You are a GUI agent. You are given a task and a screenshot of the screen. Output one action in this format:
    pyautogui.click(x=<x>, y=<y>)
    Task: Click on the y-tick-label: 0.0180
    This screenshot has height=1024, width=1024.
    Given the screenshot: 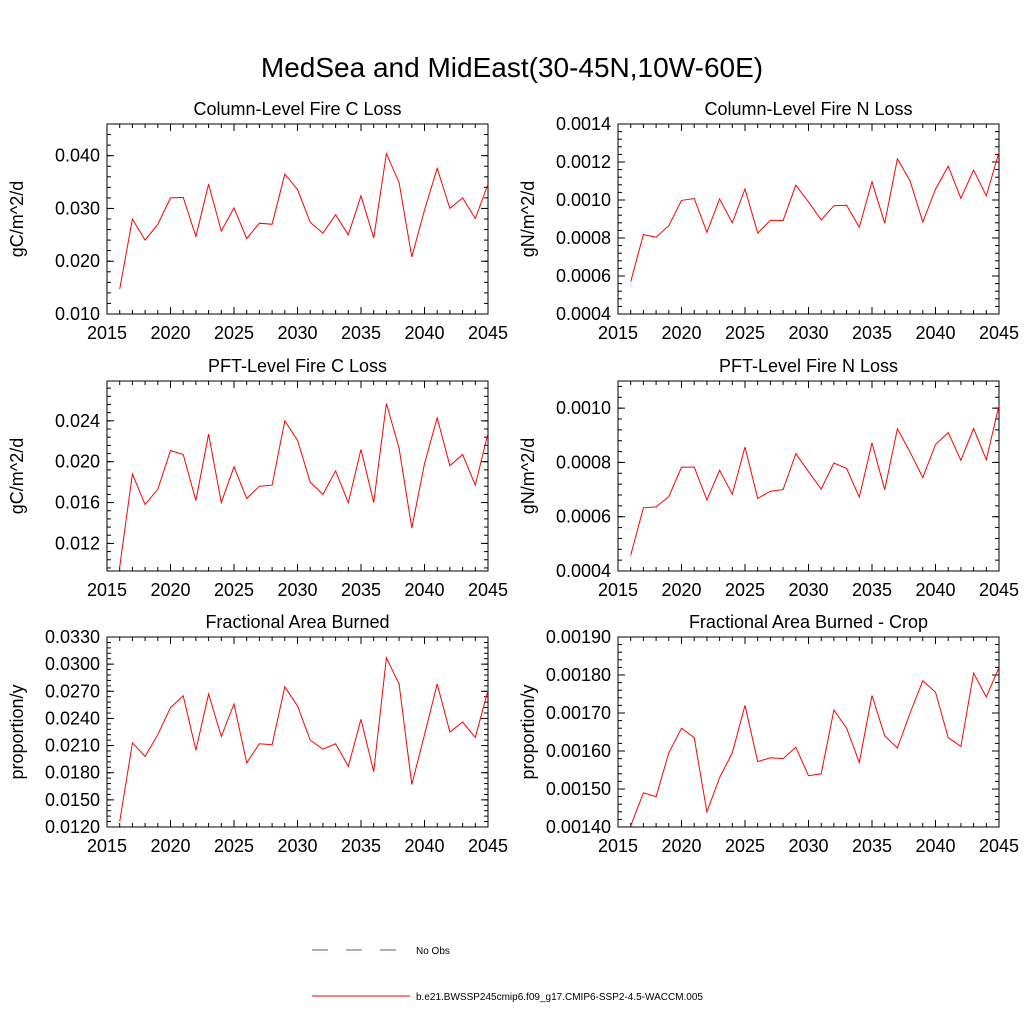 What is the action you would take?
    pyautogui.click(x=72, y=773)
    